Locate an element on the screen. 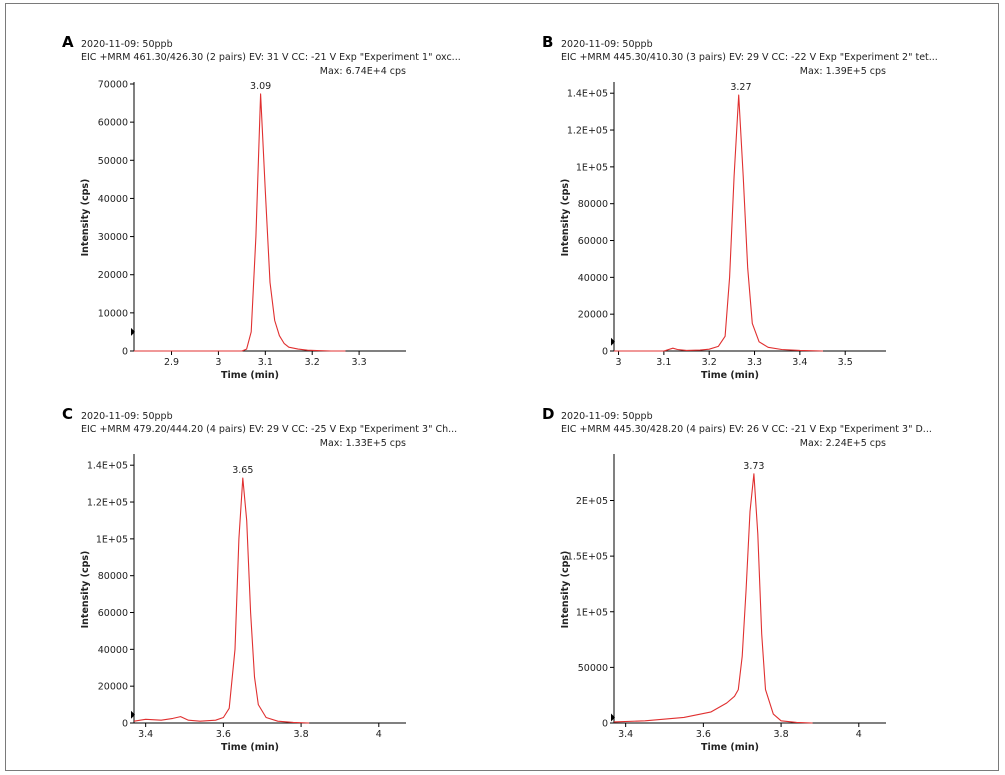  y-tick-label: 70000 is located at coordinates (113, 85).